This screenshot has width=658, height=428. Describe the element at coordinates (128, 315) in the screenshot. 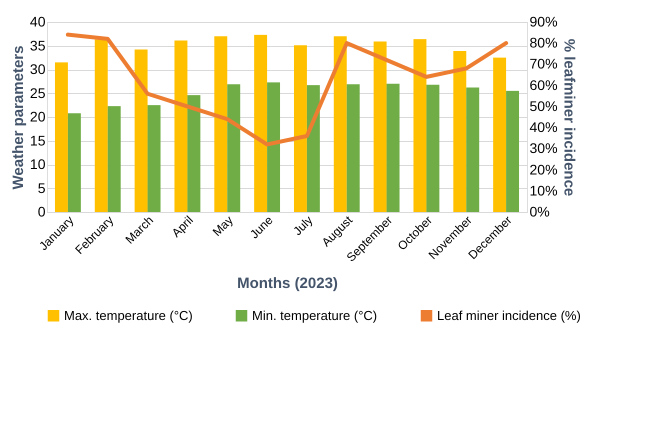

I see `legend-label: Max. temperature (°C)` at that location.